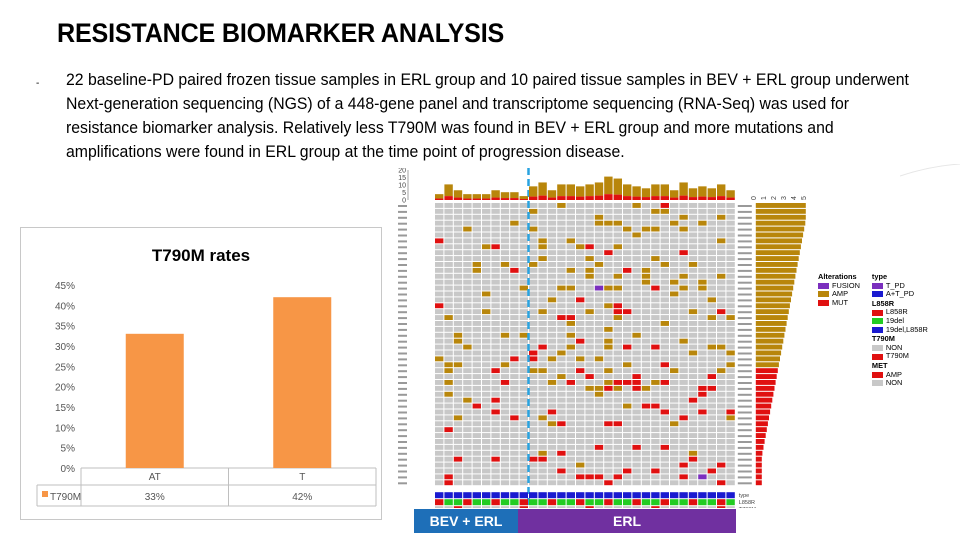 The image size is (960, 540). I want to click on legend-swatch, so click(877, 285).